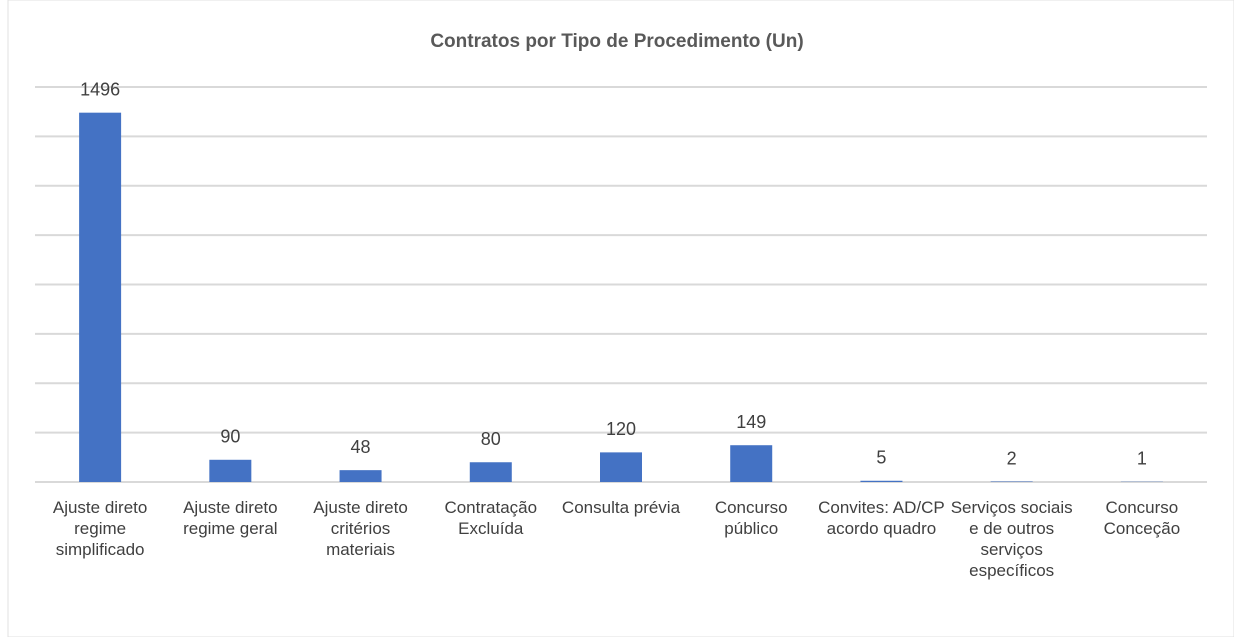 This screenshot has width=1234, height=637. What do you see at coordinates (230, 518) in the screenshot?
I see `x-tick-label: Ajuste direto regime geral` at bounding box center [230, 518].